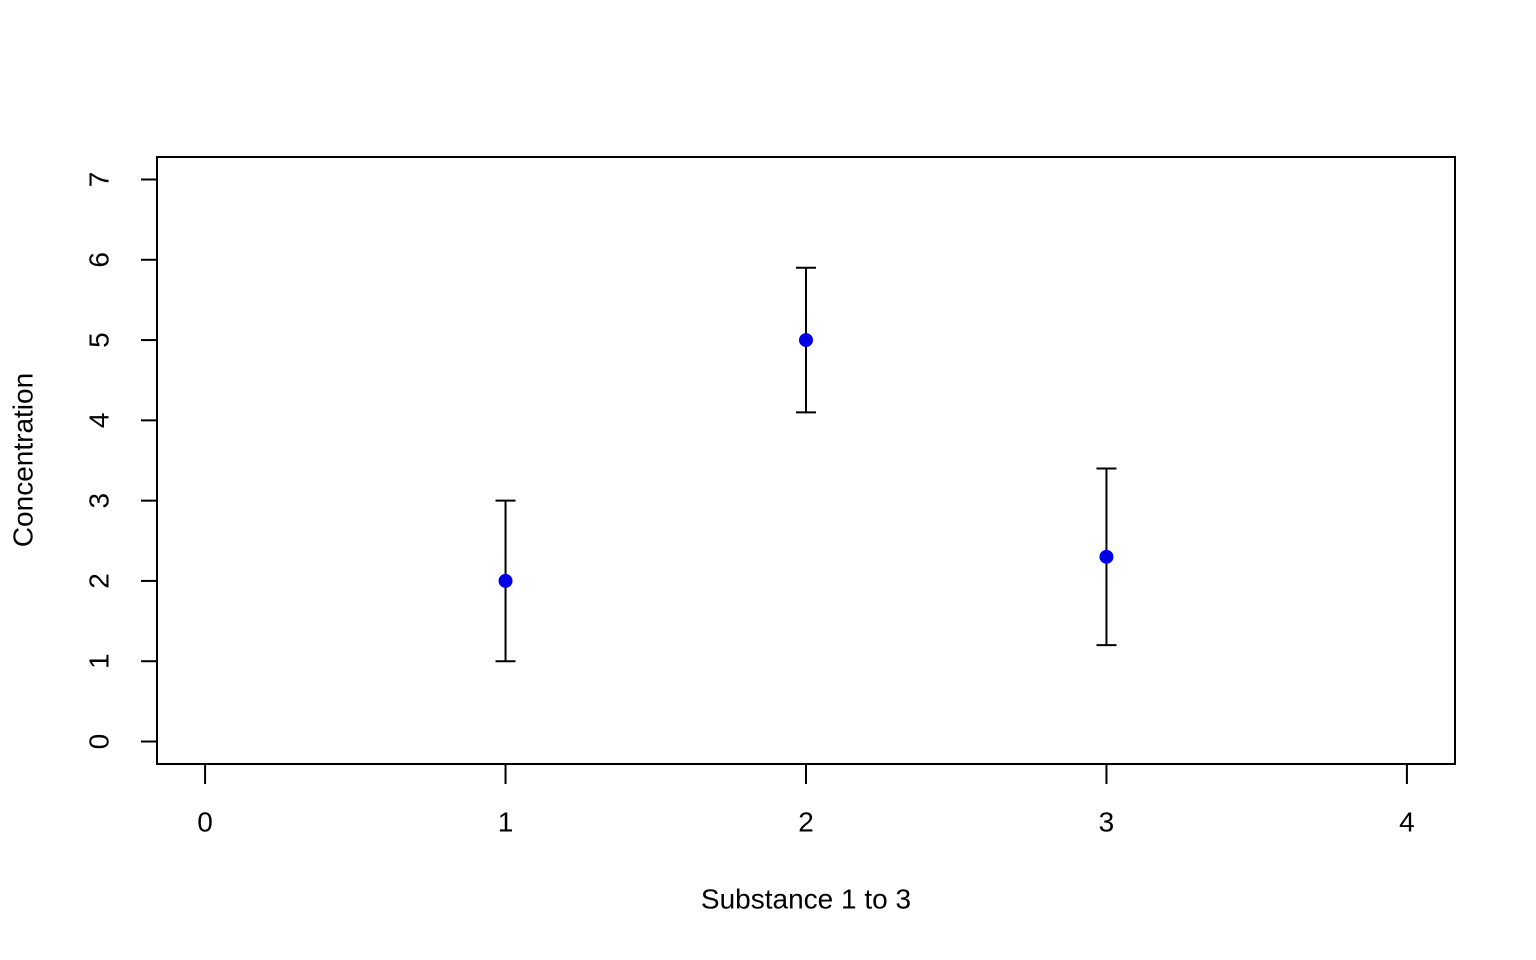  What do you see at coordinates (98, 421) in the screenshot?
I see `y-tick-label: 4` at bounding box center [98, 421].